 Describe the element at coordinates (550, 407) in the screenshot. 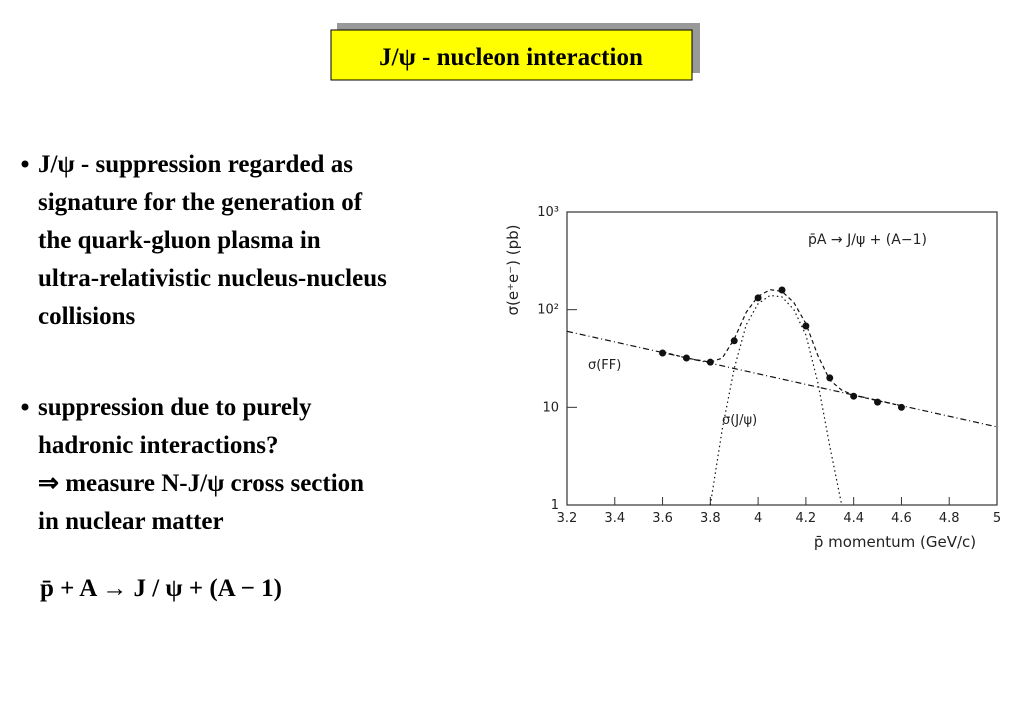

I see `y-tick-label: 10` at that location.